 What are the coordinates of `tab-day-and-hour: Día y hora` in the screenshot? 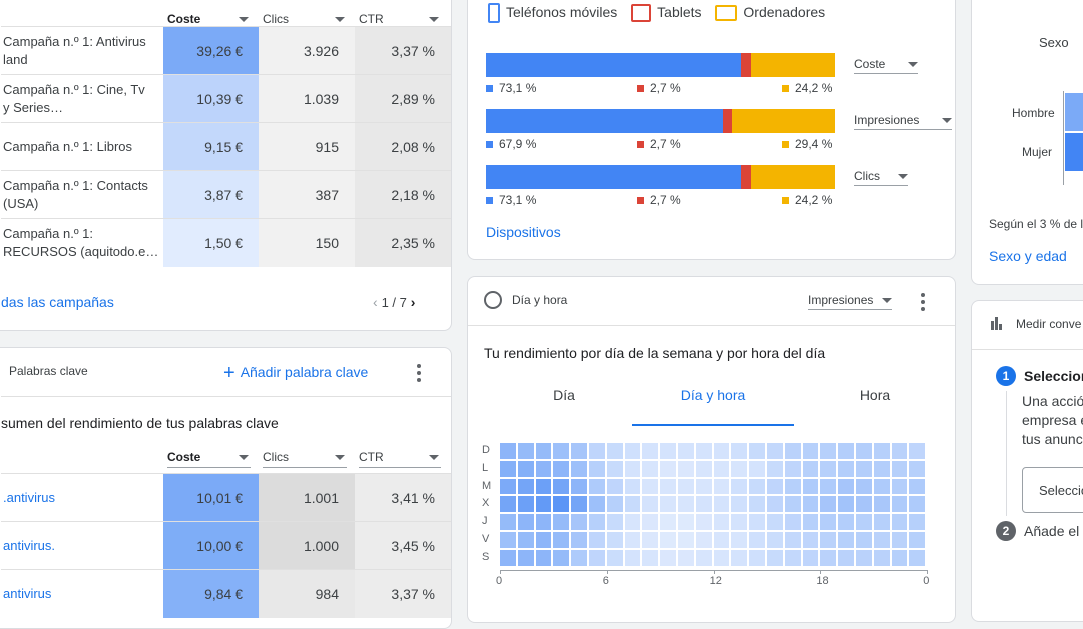 It's located at (713, 406).